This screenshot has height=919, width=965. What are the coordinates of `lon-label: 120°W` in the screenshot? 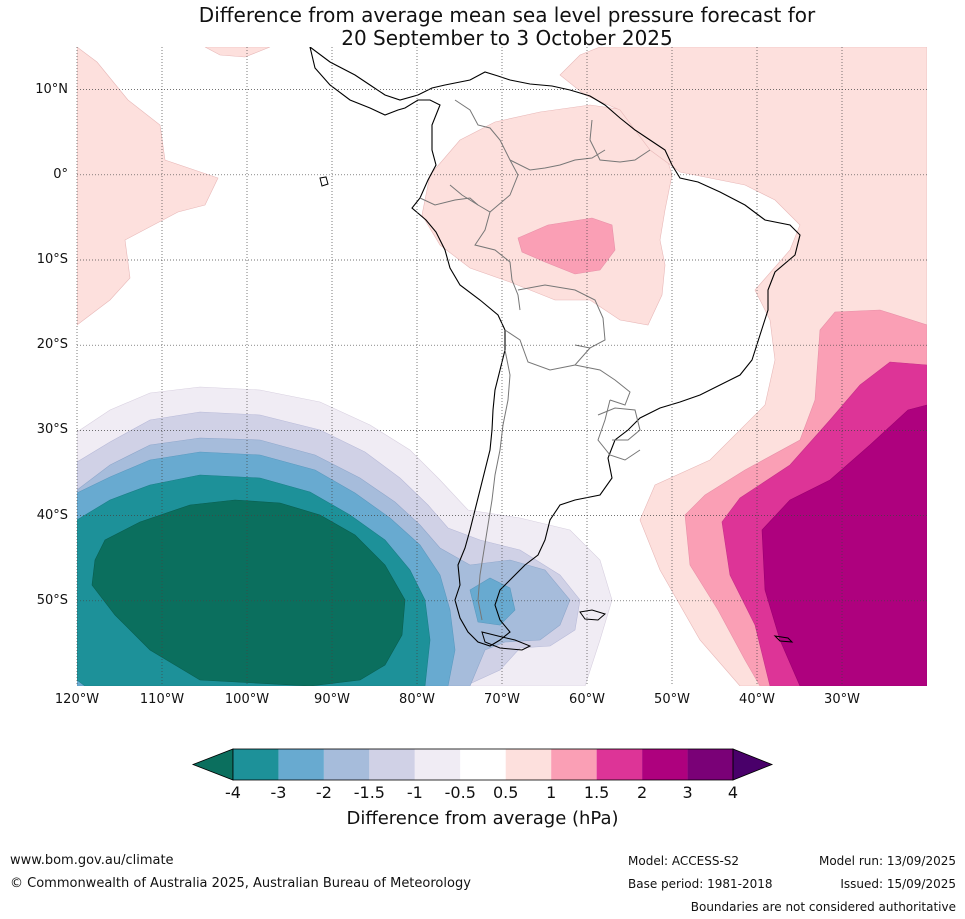 It's located at (77, 699).